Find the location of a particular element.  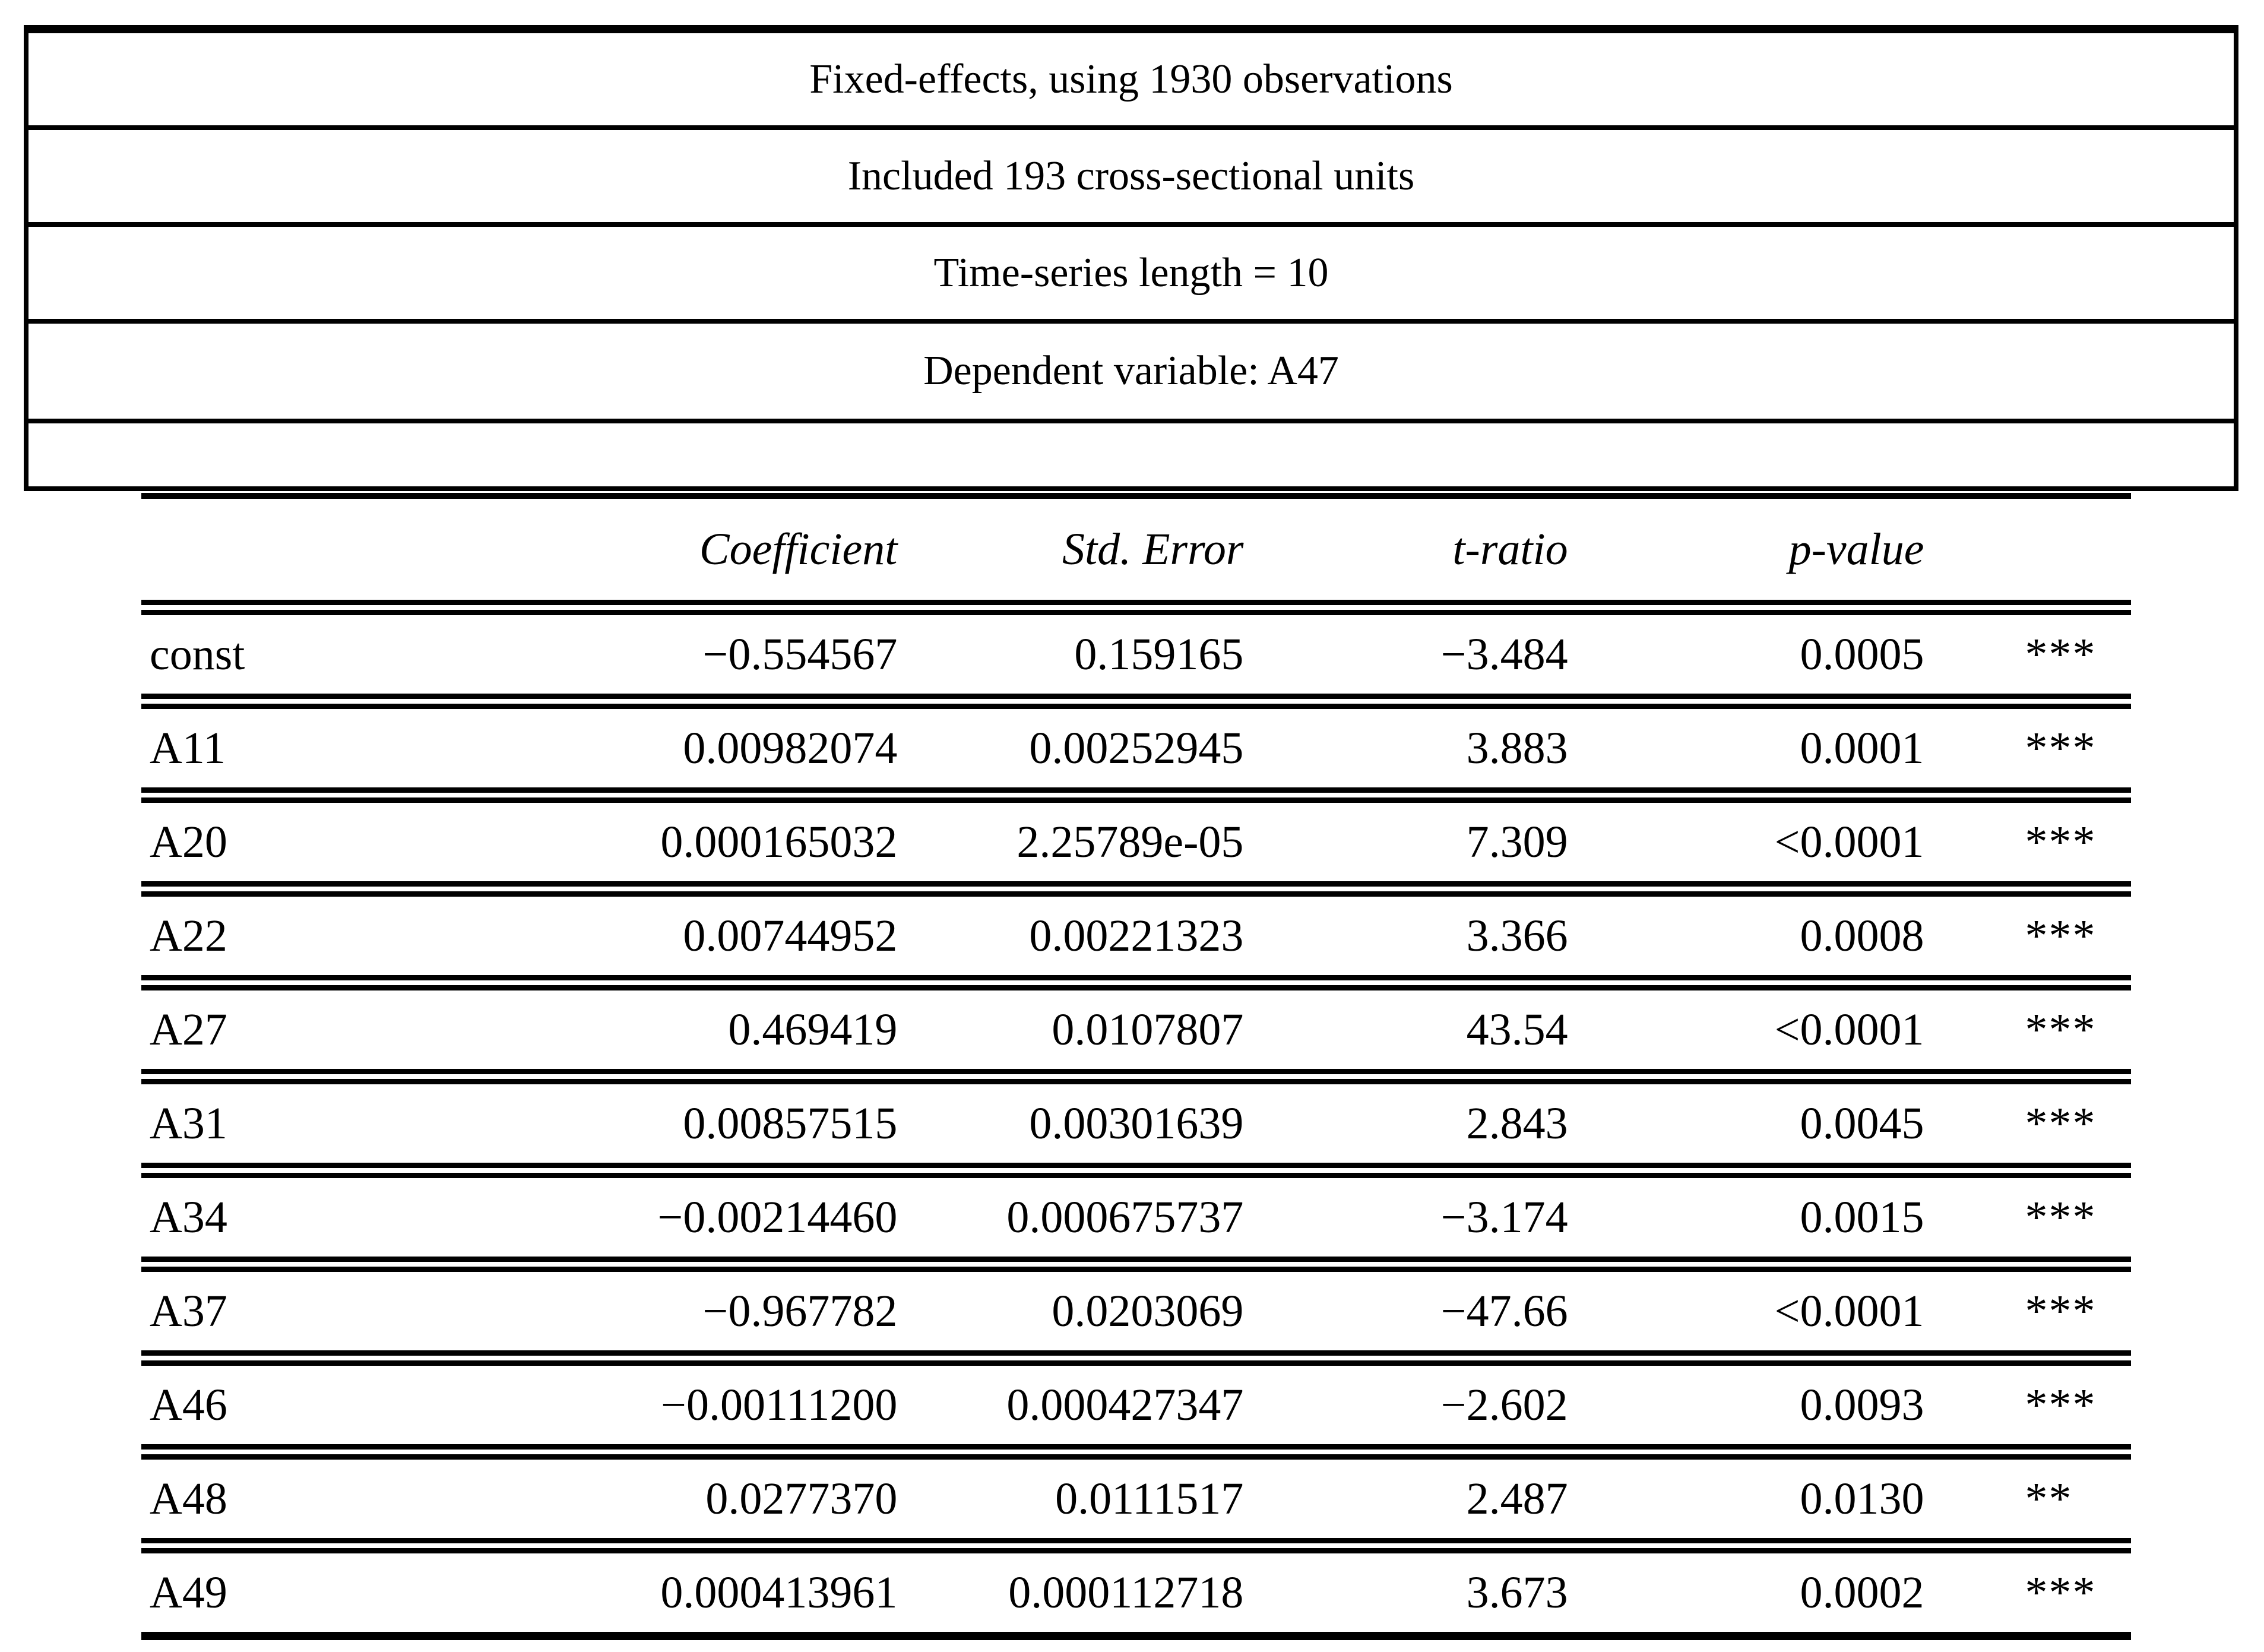

cell-variable: A31 is located at coordinates (340, 1127).